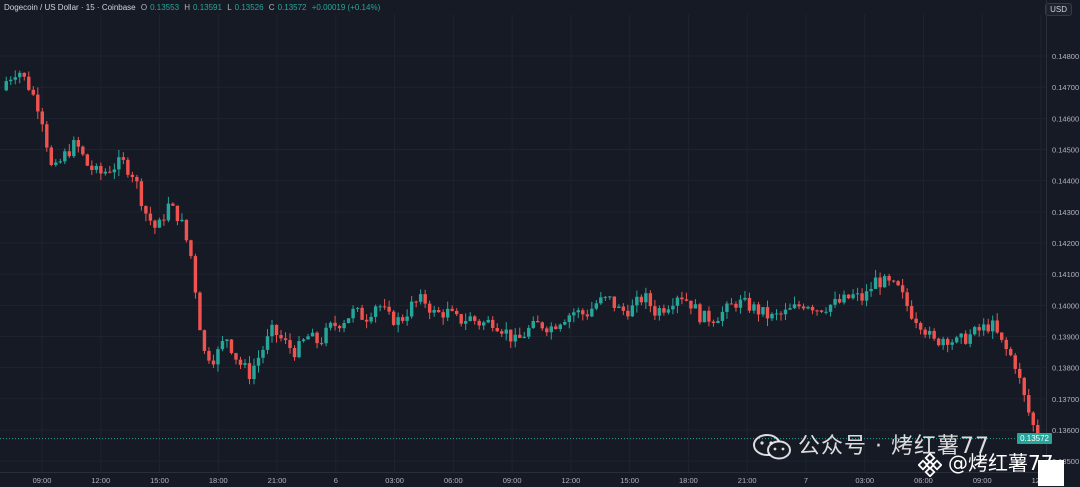  I want to click on currency-button: USD, so click(1058, 9).